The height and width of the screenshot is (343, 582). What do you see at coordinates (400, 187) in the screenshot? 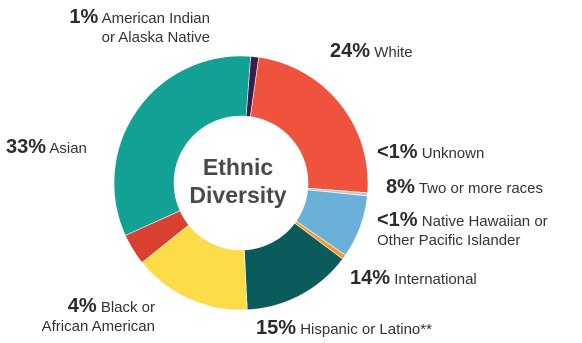
I see `pct-two-or-more-races: 8%` at bounding box center [400, 187].